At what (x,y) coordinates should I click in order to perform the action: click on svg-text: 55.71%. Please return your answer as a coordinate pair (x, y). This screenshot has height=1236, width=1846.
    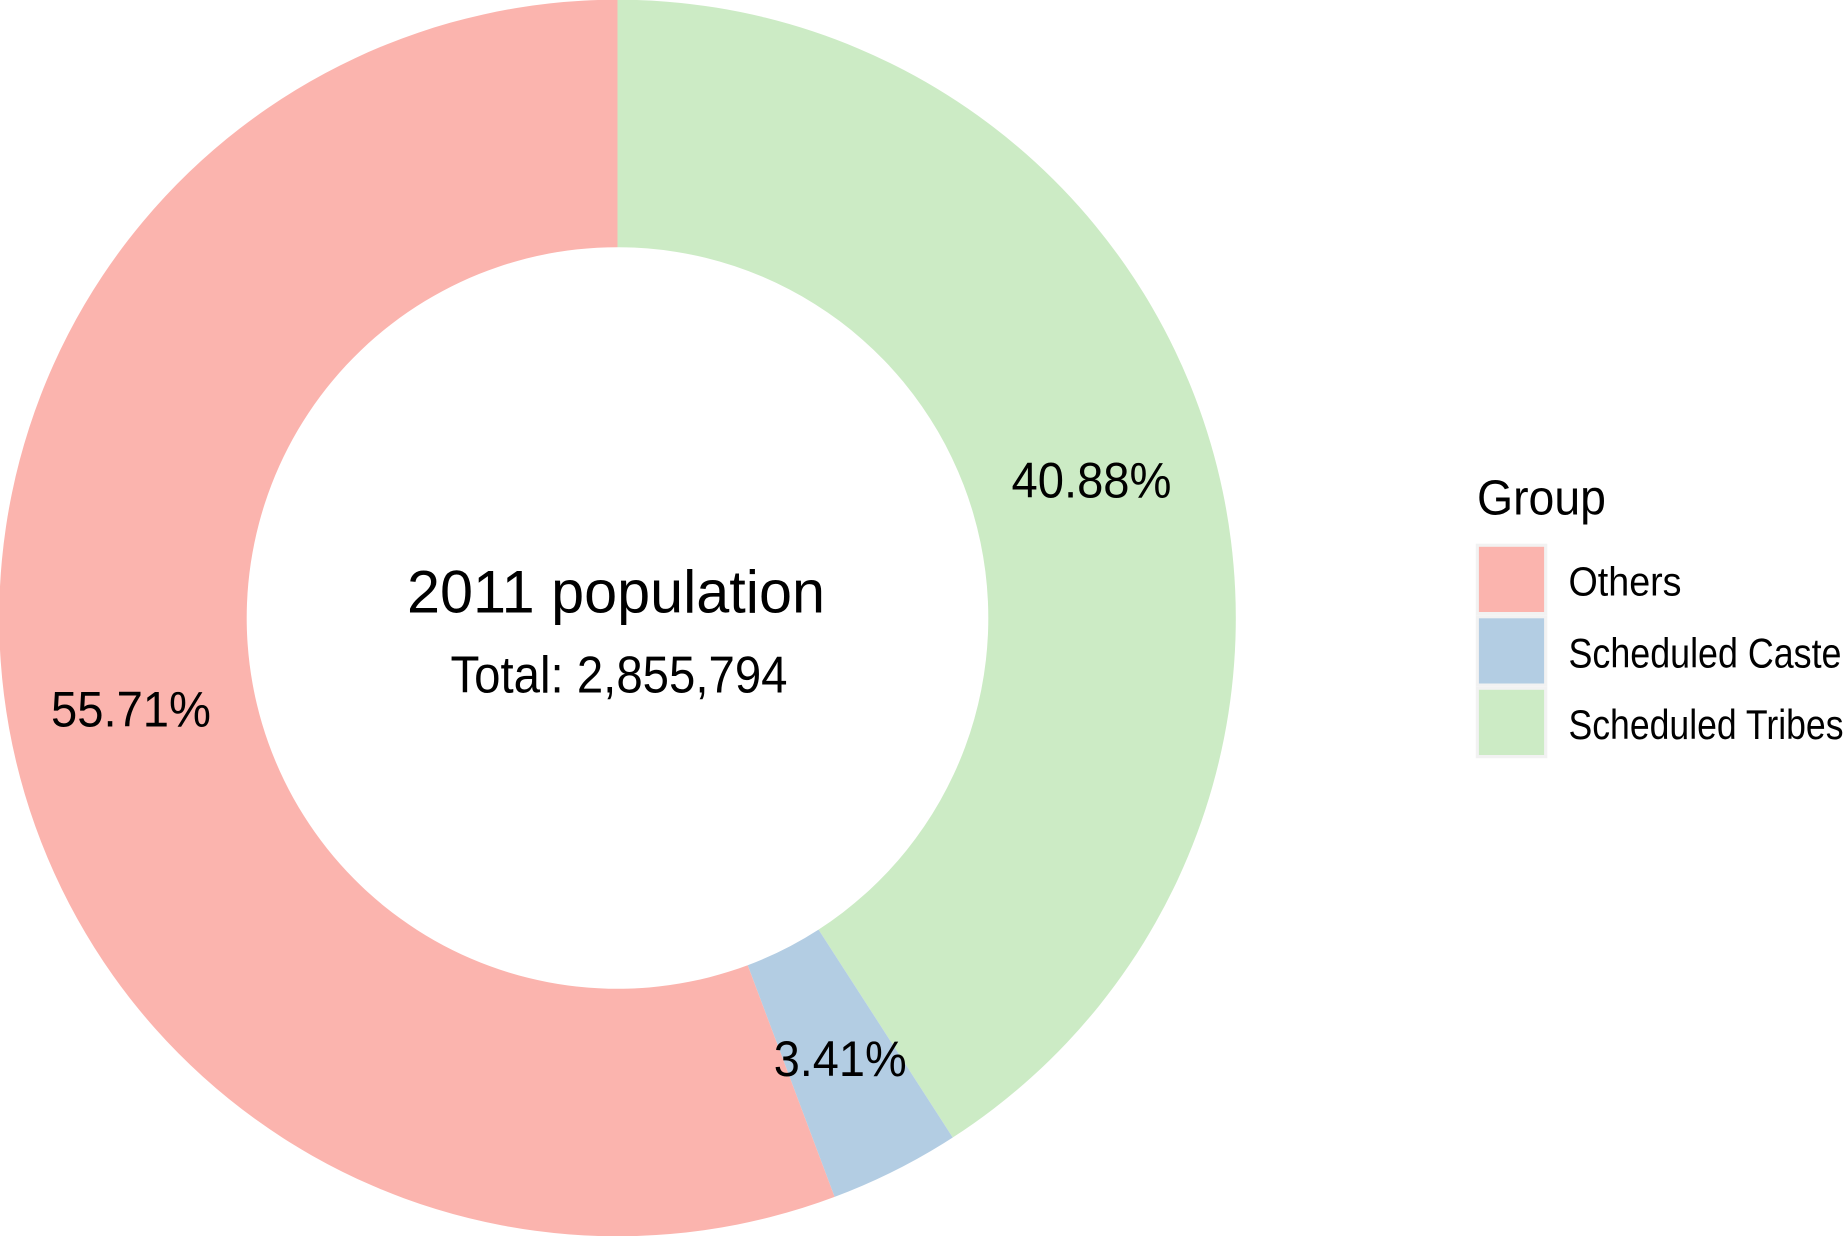
    Looking at the image, I should click on (131, 709).